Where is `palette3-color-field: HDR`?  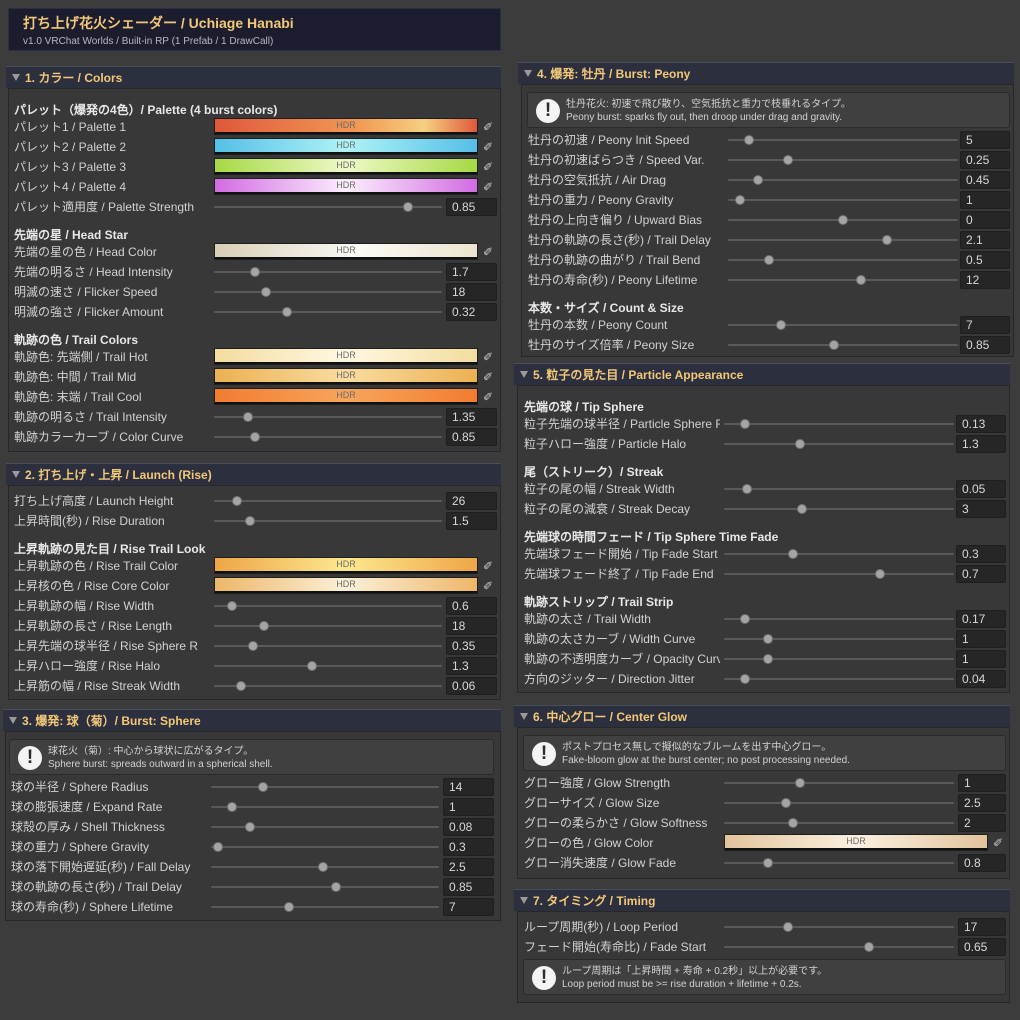
palette3-color-field: HDR is located at coordinates (346, 166).